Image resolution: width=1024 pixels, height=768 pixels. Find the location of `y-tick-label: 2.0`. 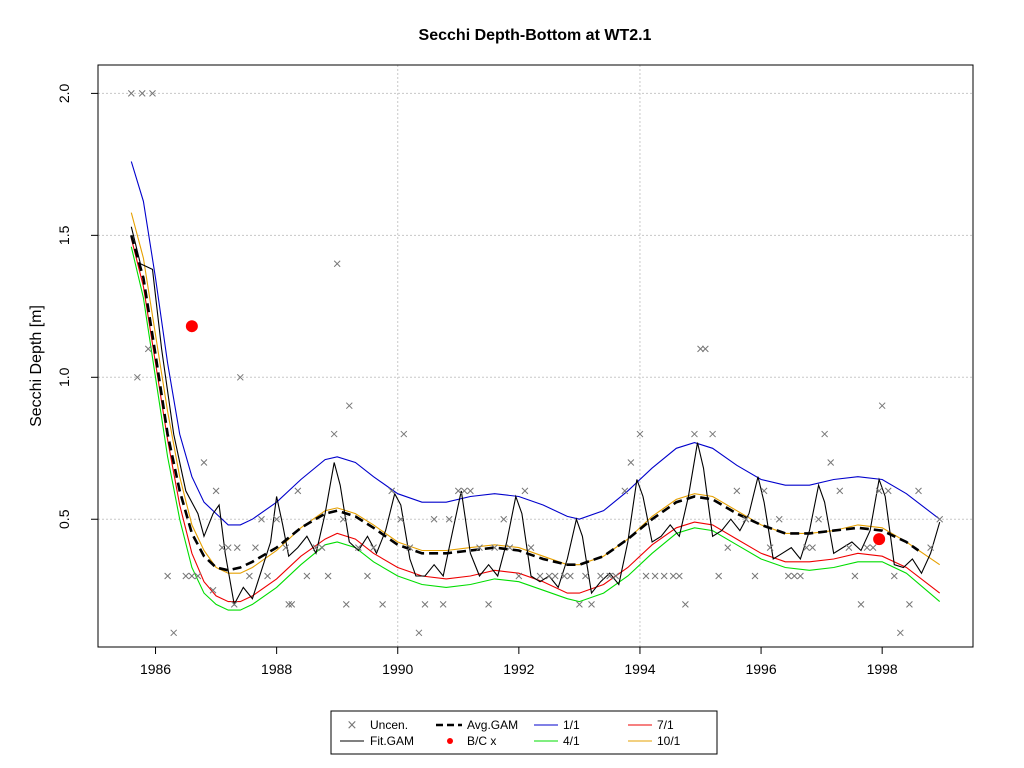

y-tick-label: 2.0 is located at coordinates (64, 93).